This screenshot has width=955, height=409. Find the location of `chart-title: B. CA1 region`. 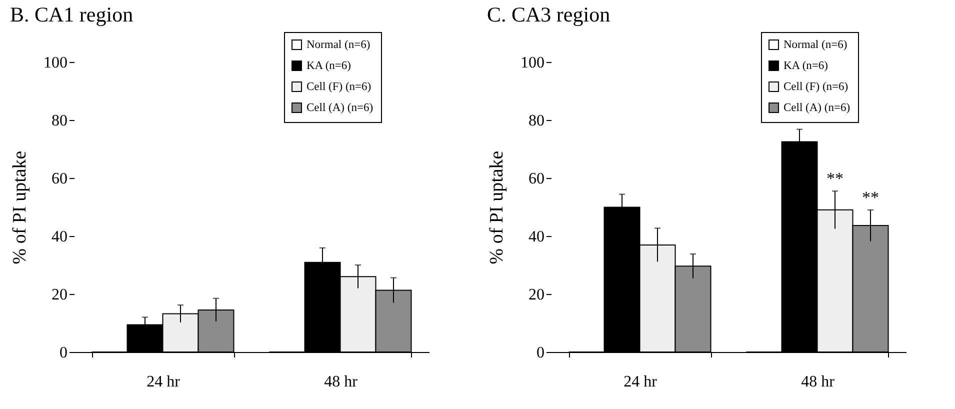

chart-title: B. CA1 region is located at coordinates (72, 14).